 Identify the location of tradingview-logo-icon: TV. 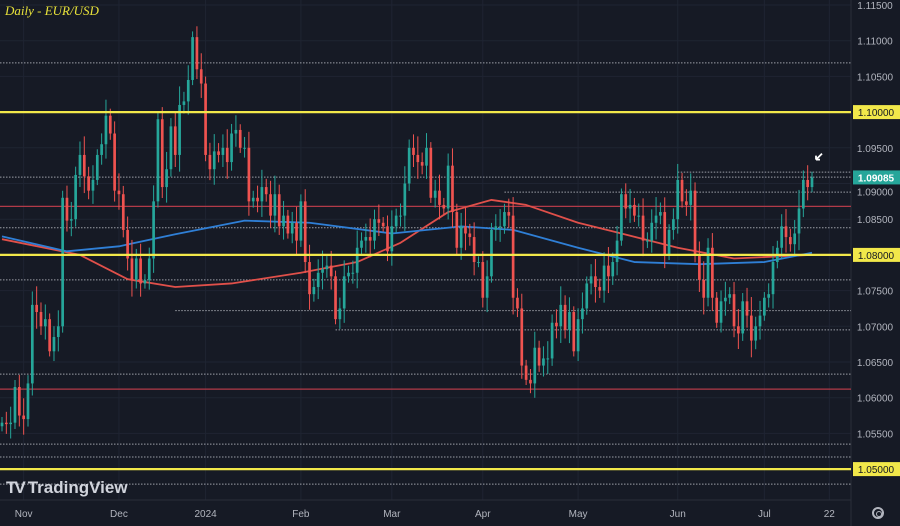
(16, 487).